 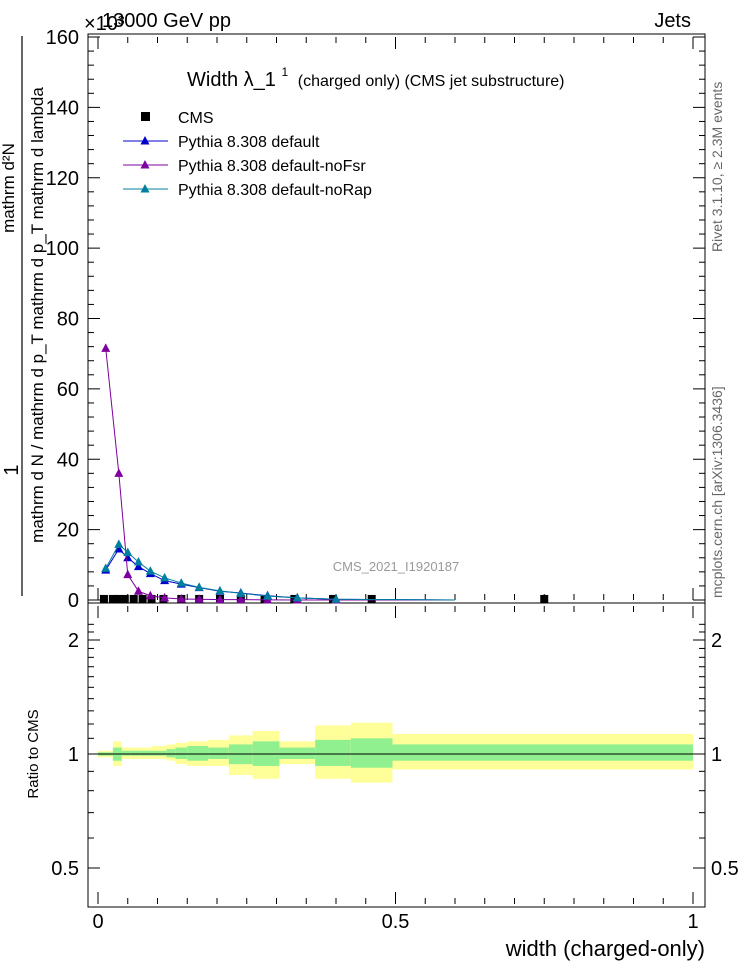 What do you see at coordinates (717, 167) in the screenshot?
I see `side-label-rivet: Rivet 3.1.10, ≥ 2.3M events` at bounding box center [717, 167].